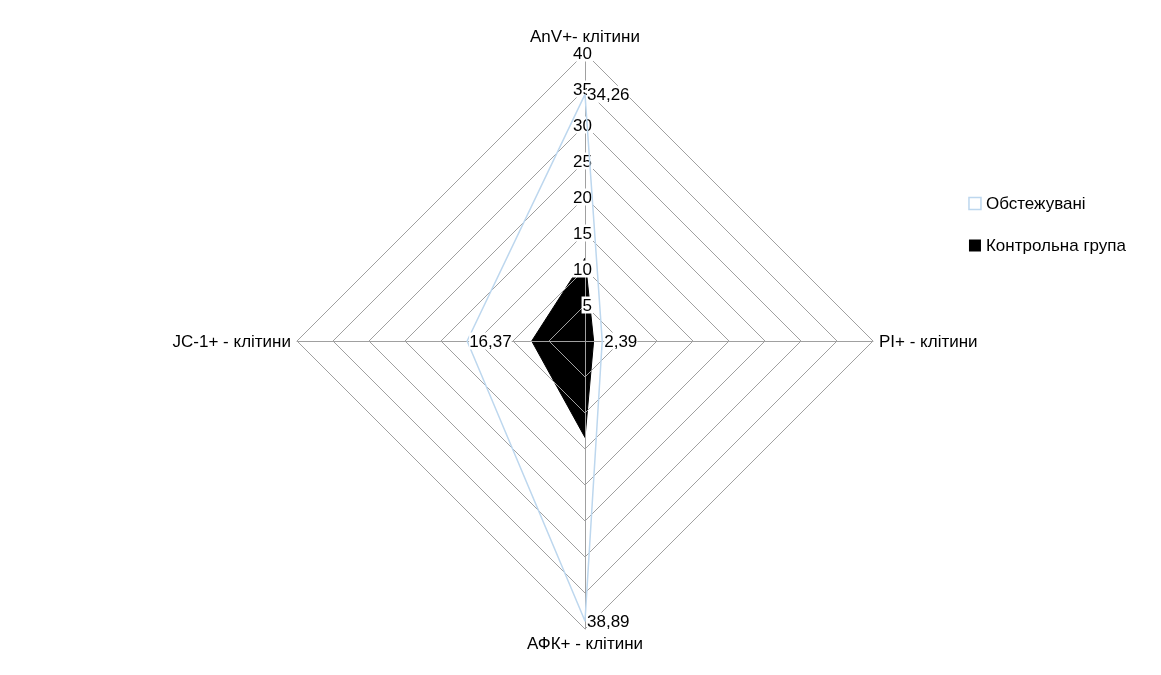 This screenshot has height=675, width=1161. I want to click on y-tick-label: 5, so click(587, 305).